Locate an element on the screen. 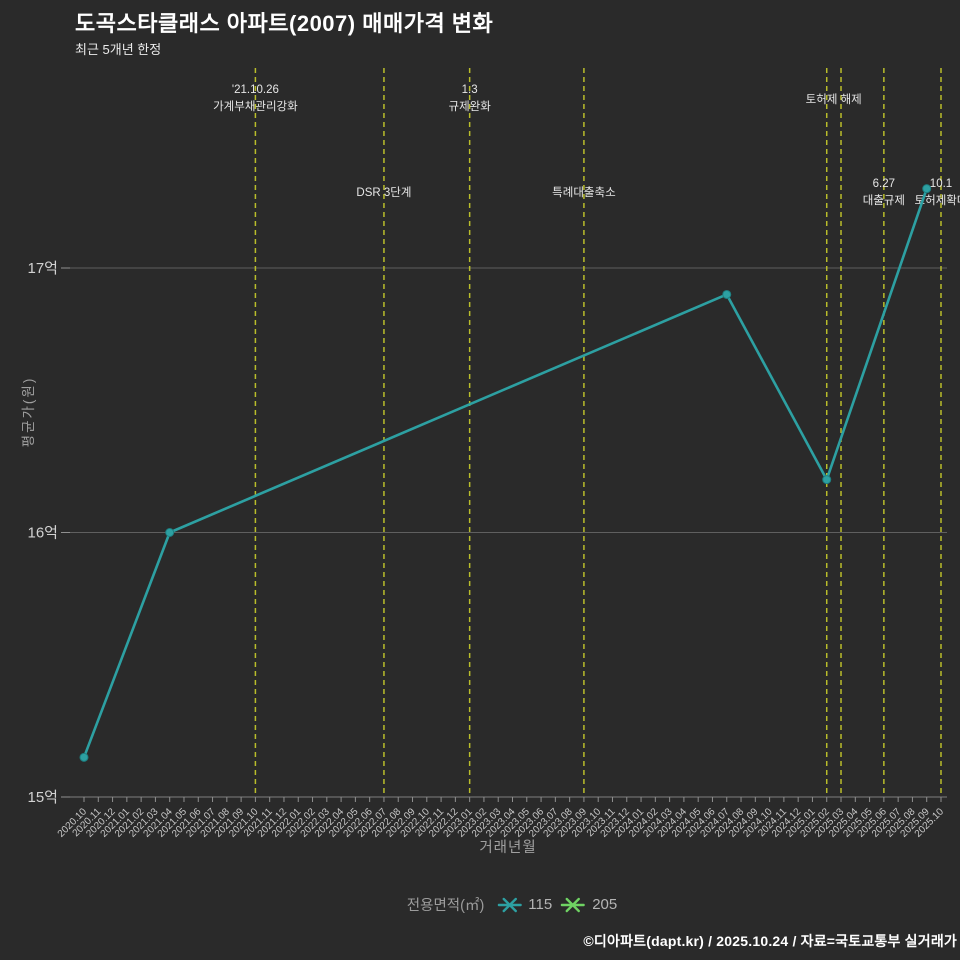  y-tick-label: 16억 is located at coordinates (43, 533).